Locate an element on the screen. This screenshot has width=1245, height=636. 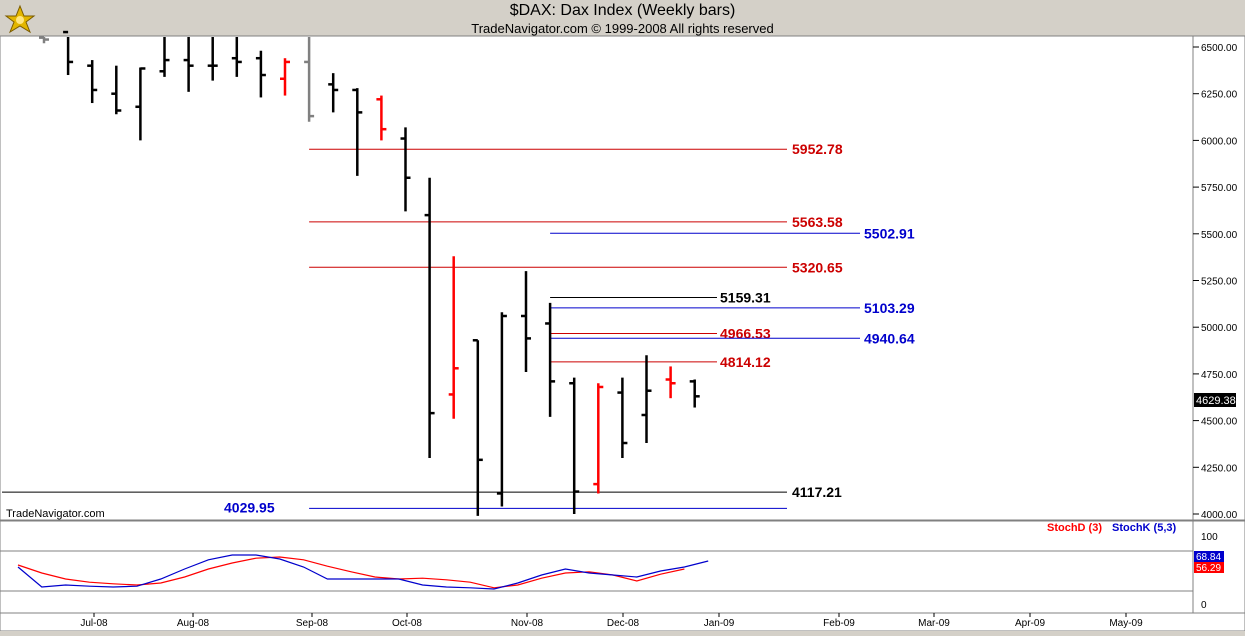
price-axis-tick-label: 5250.00 is located at coordinates (1219, 282).